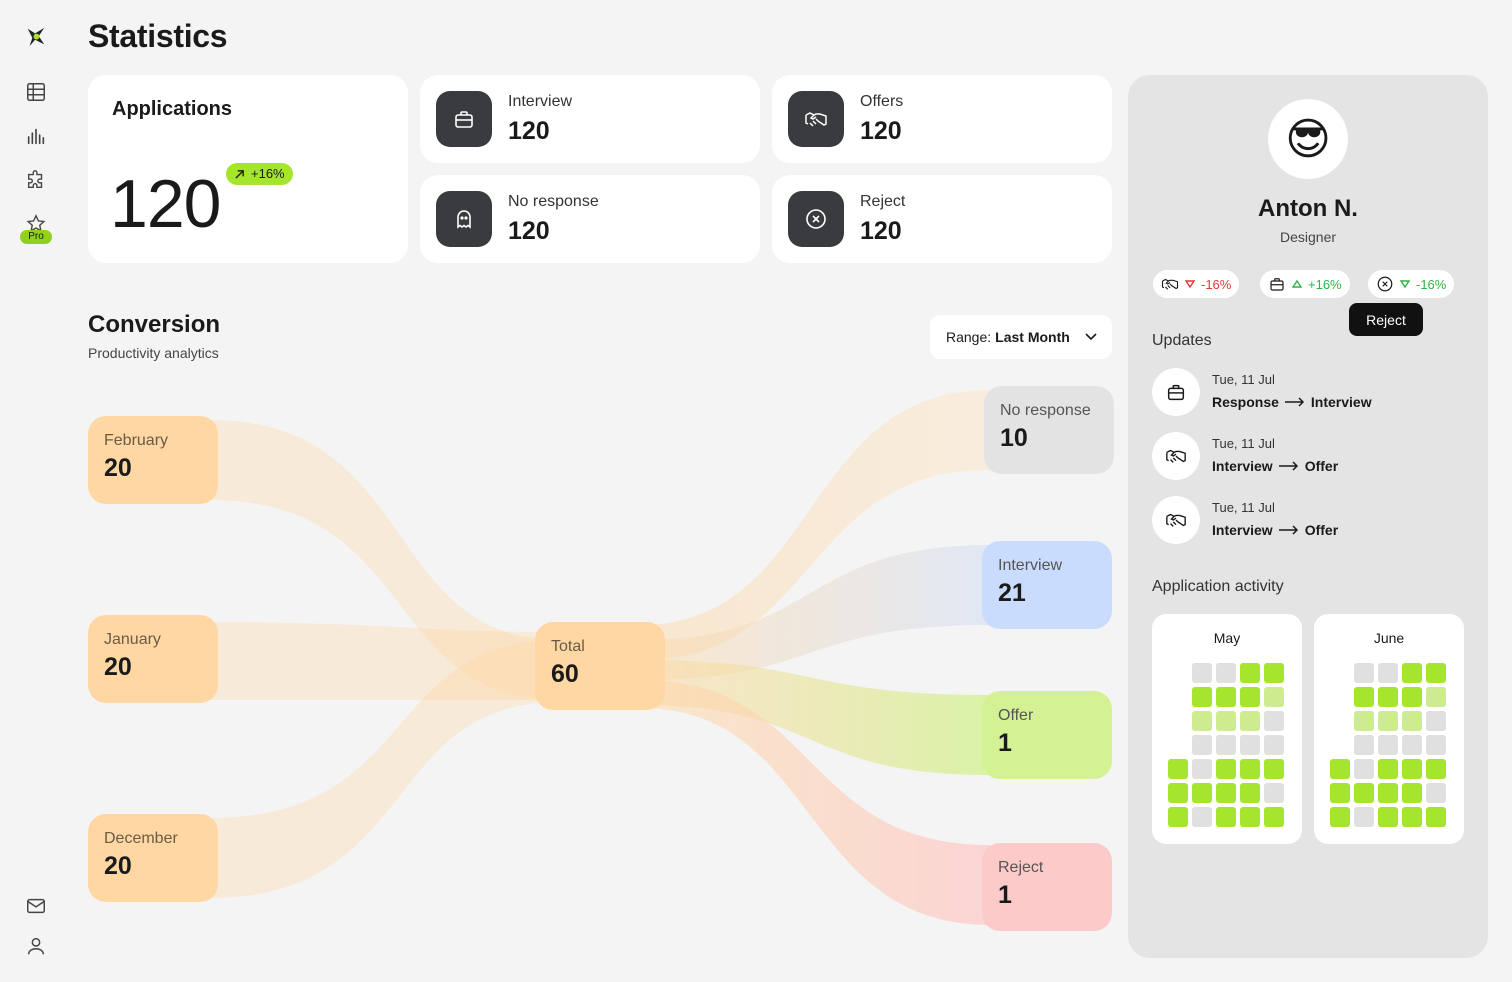 The image size is (1512, 982). Describe the element at coordinates (1277, 284) in the screenshot. I see `briefcase-icon` at that location.